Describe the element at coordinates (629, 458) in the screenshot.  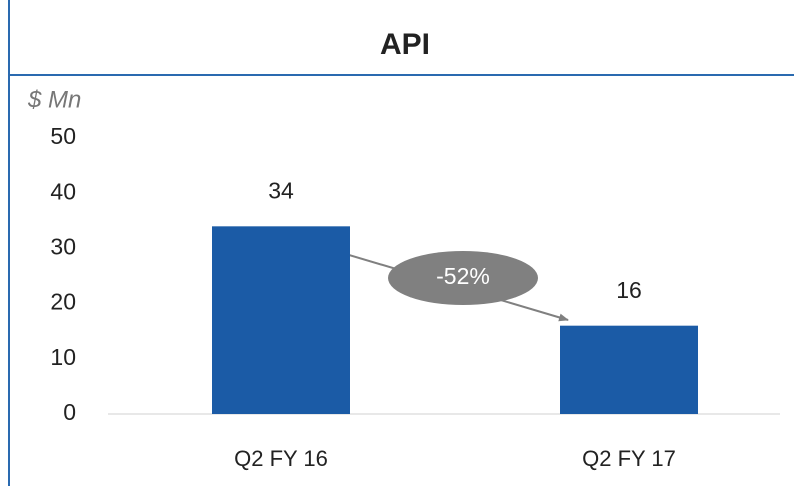
I see `x-tick-label: Q2 FY 17` at that location.